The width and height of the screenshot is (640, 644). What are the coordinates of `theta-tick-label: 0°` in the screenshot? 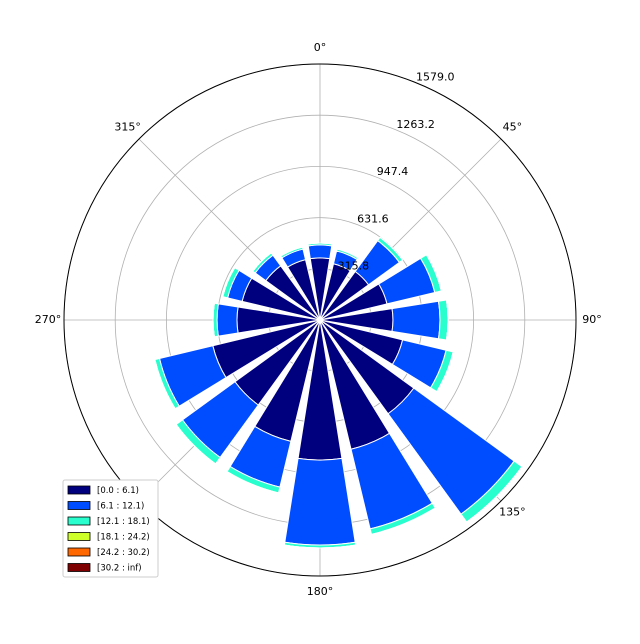 It's located at (320, 47).